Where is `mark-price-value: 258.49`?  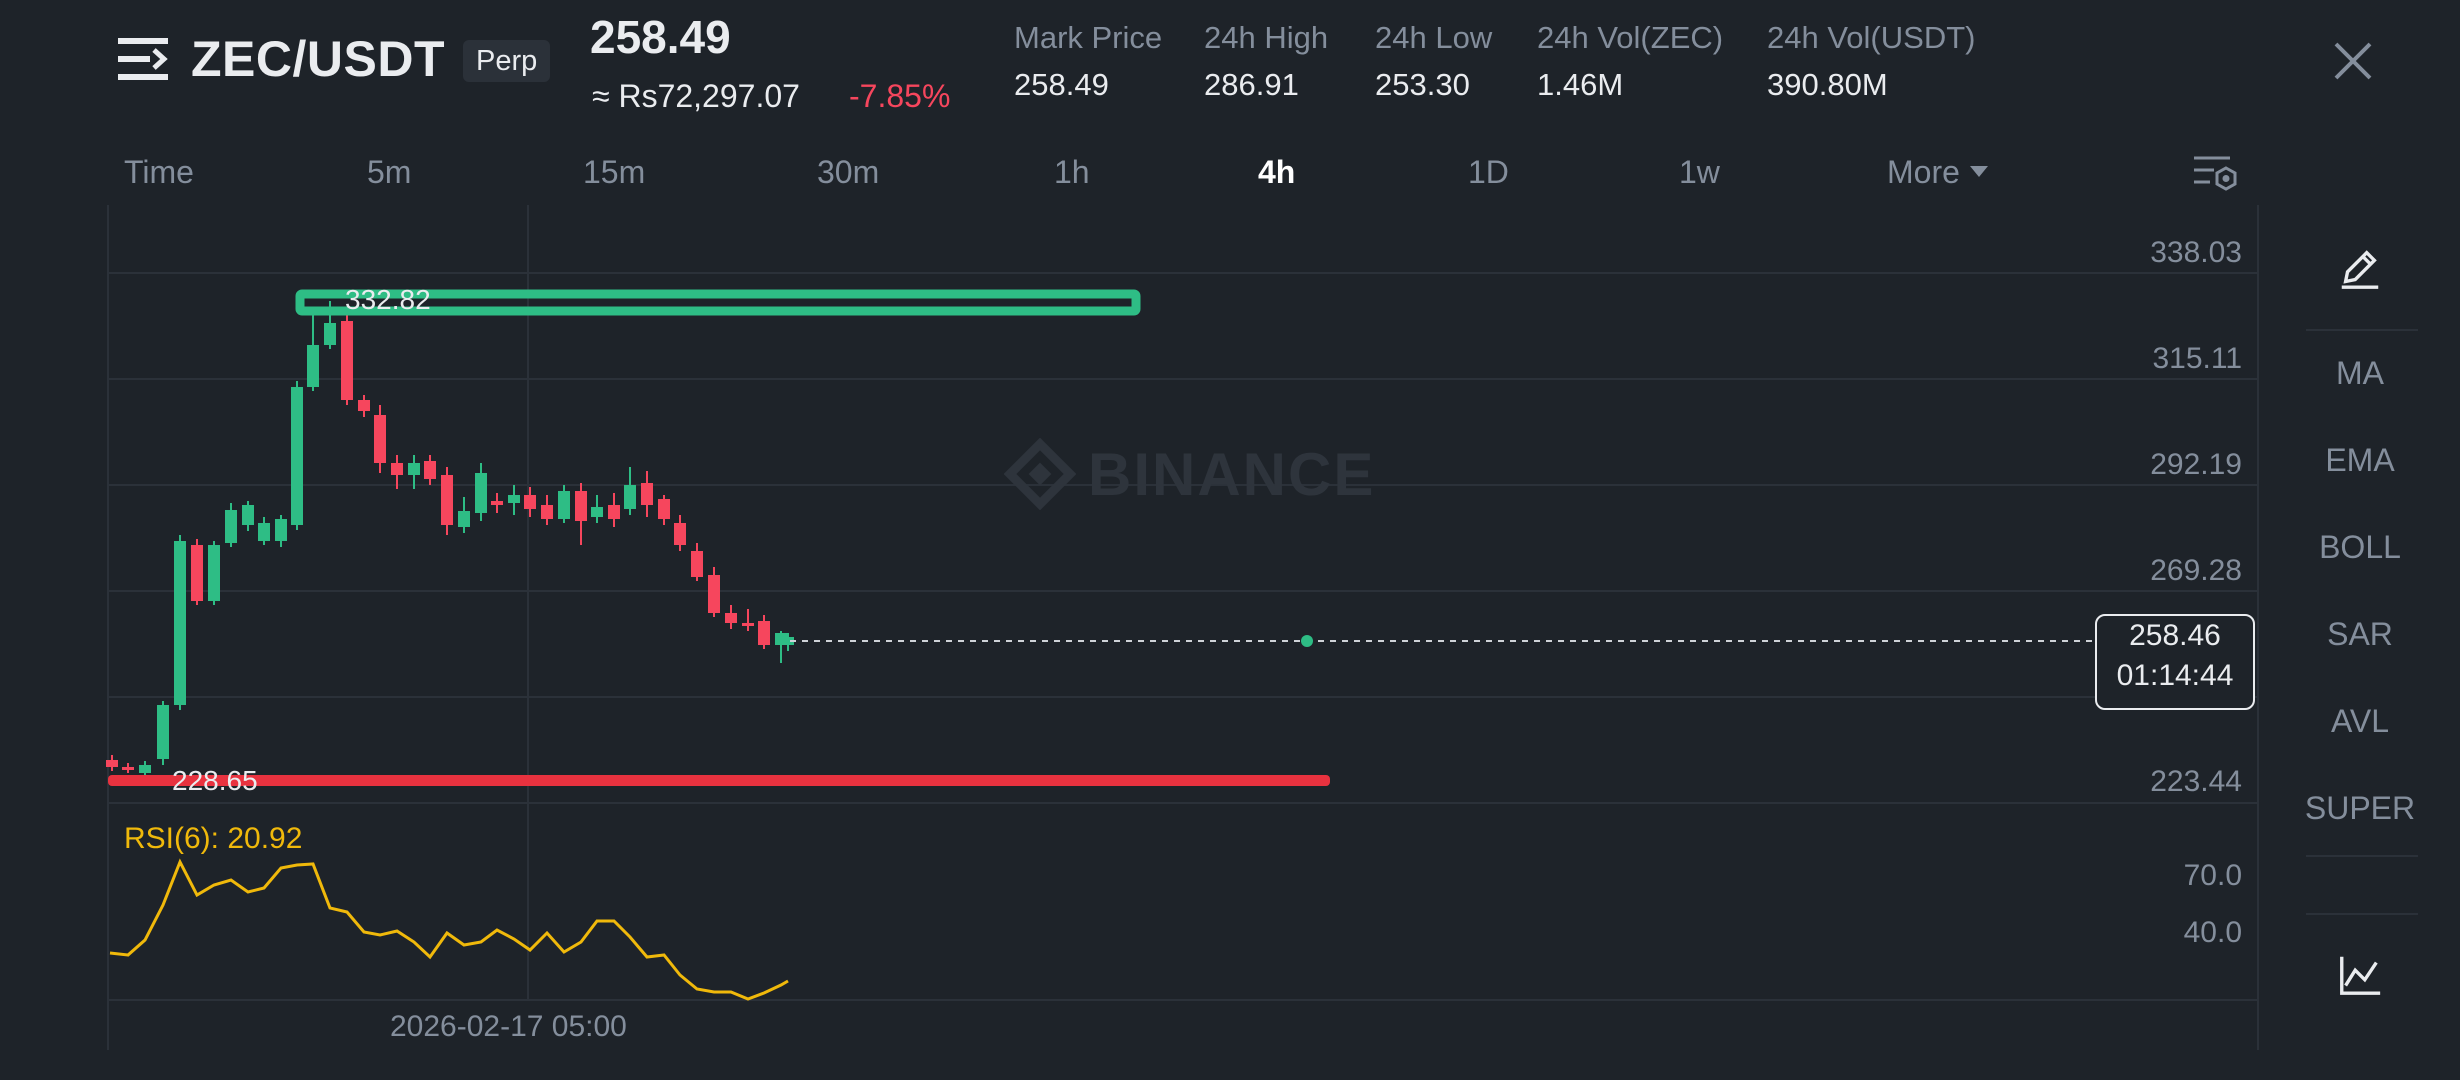 mark-price-value: 258.49 is located at coordinates (1061, 84).